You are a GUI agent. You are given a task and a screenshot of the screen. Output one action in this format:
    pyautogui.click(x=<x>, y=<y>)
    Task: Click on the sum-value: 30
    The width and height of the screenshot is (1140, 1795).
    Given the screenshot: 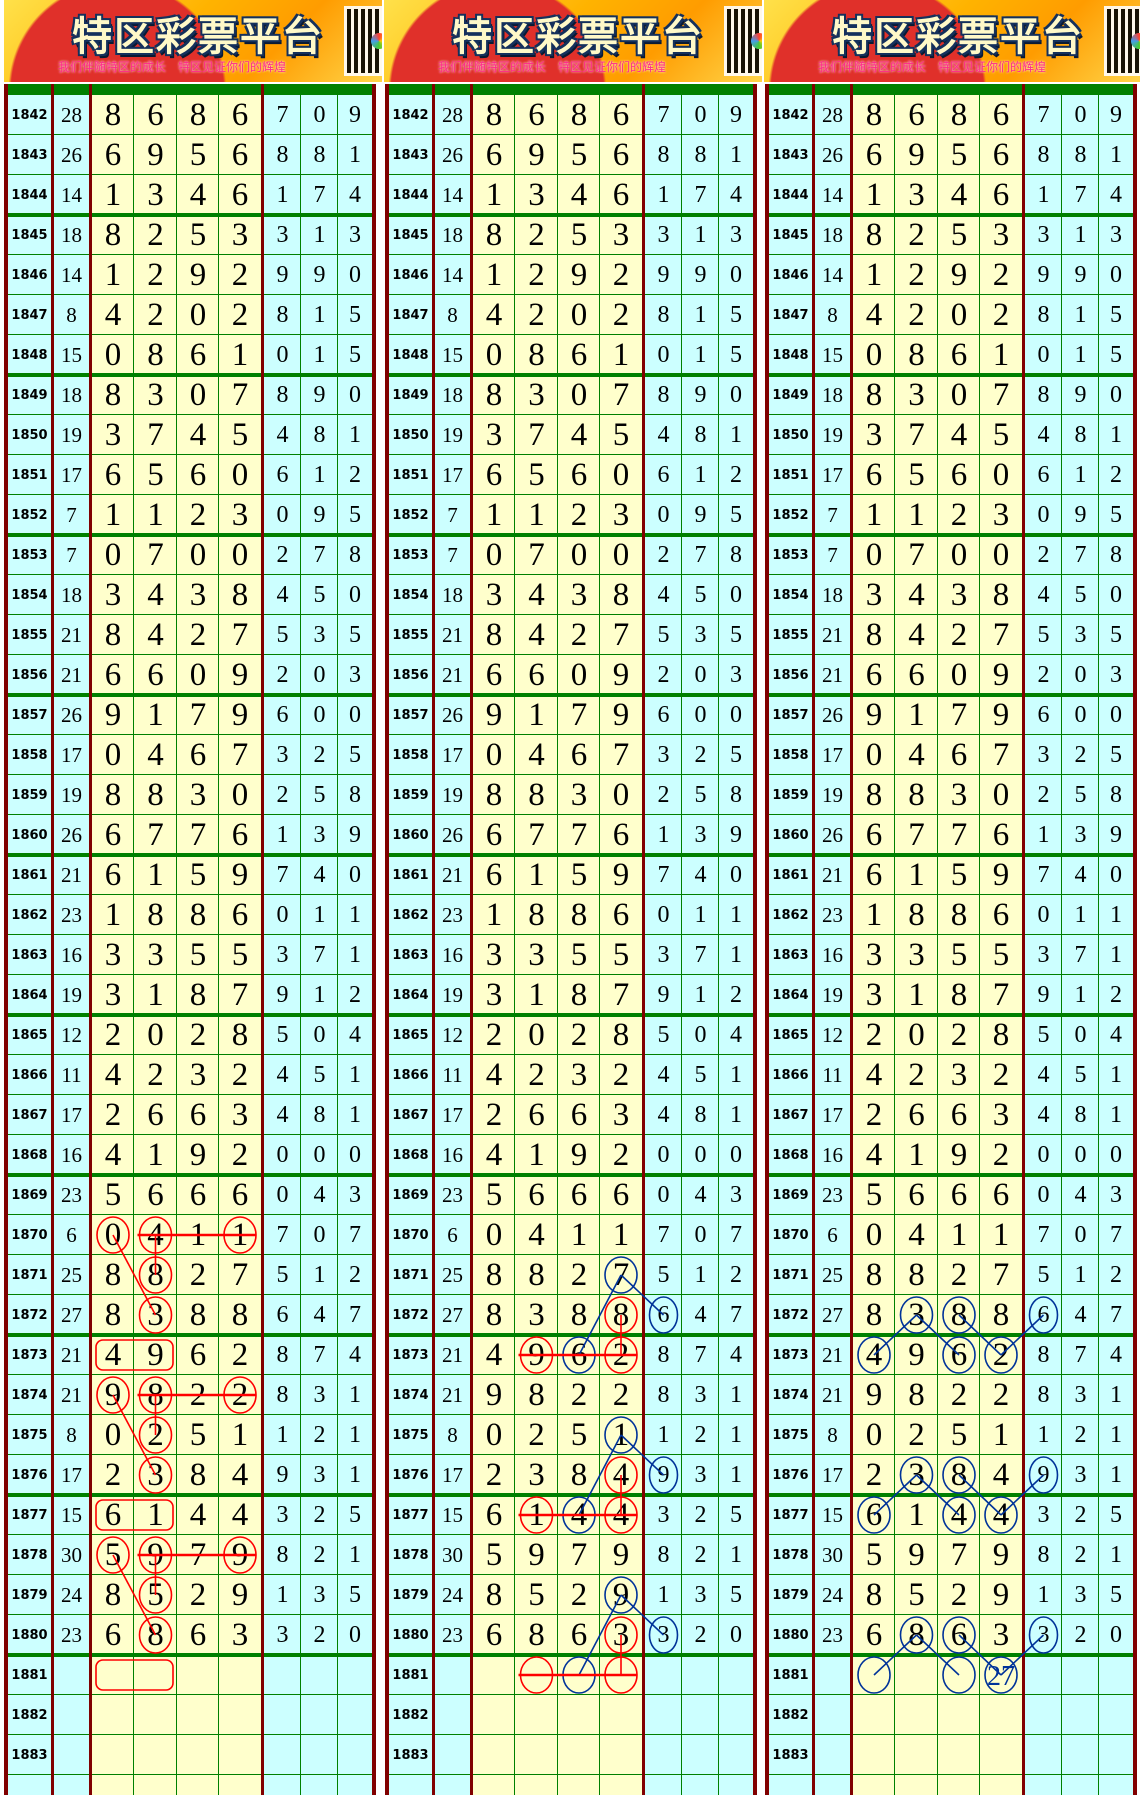 What is the action you would take?
    pyautogui.click(x=832, y=1554)
    